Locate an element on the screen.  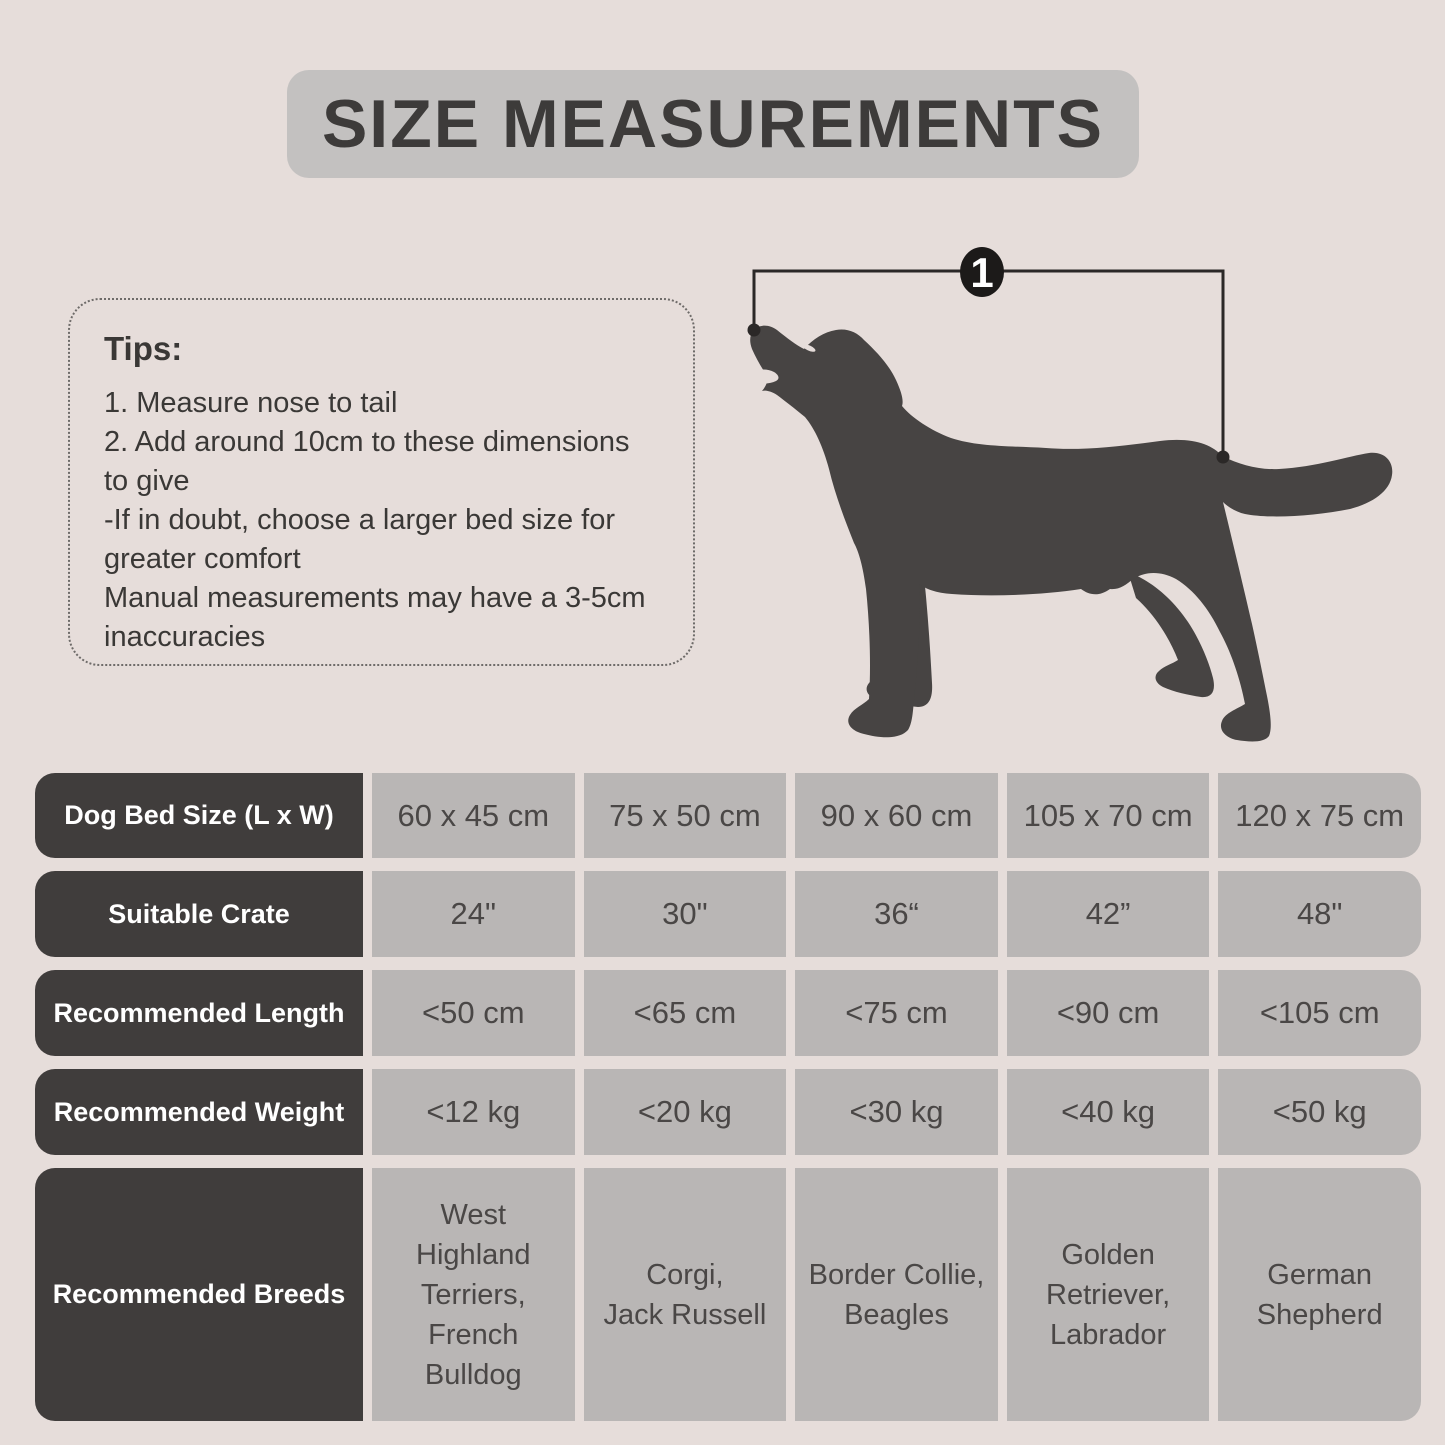
table-cell-breeds-1: West Highland Terriers, French Bulldog is located at coordinates (473, 1294).